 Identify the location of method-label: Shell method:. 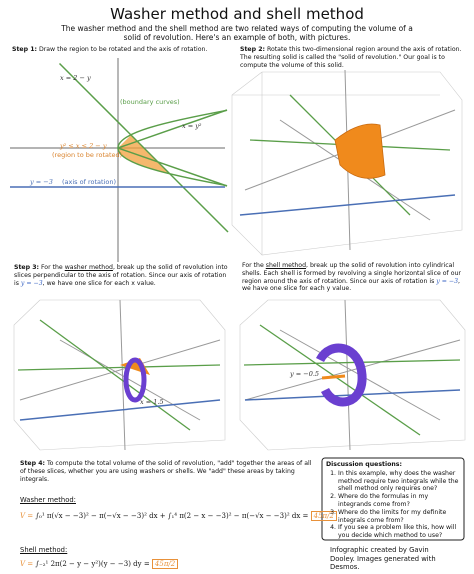
(44, 550).